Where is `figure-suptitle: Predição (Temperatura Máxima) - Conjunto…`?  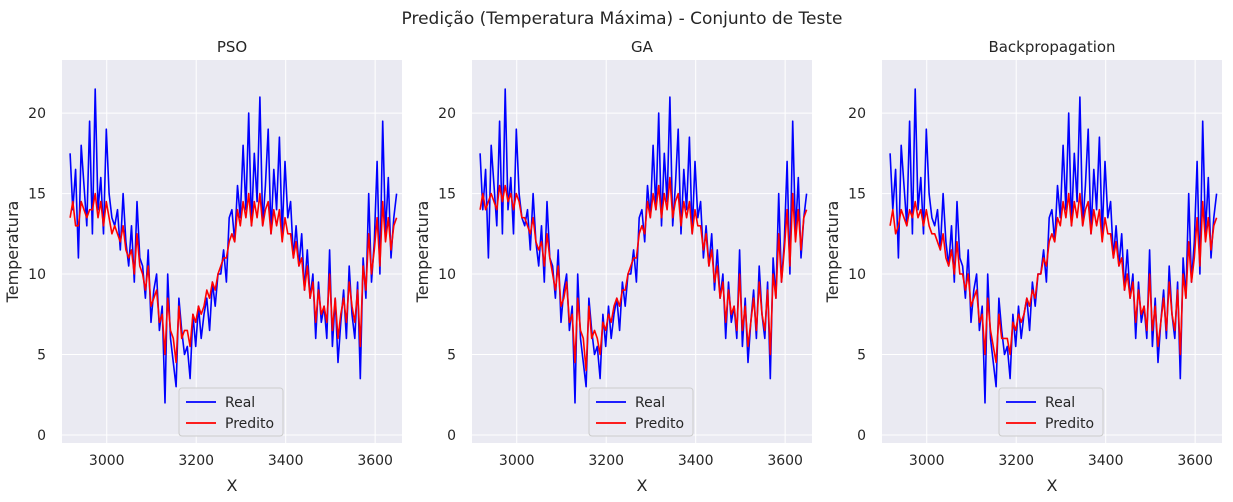
figure-suptitle: Predição (Temperatura Máxima) - Conjunto… is located at coordinates (622, 19).